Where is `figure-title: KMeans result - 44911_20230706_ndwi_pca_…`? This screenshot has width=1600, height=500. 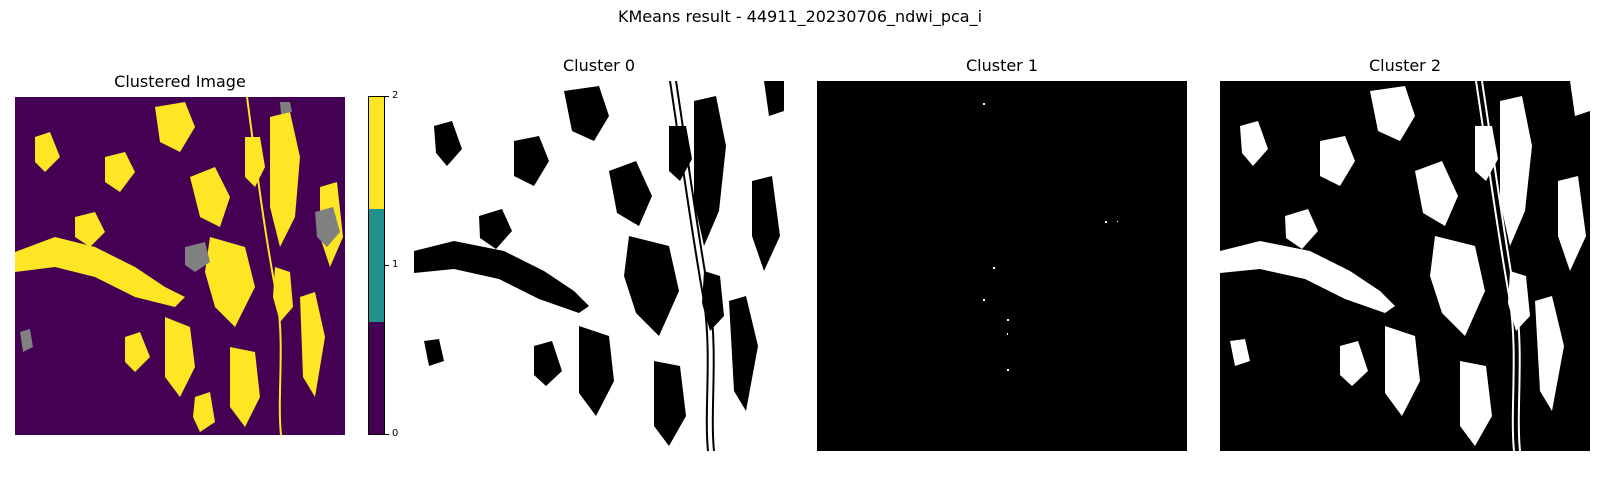
figure-title: KMeans result - 44911_20230706_ndwi_pca_… is located at coordinates (800, 16).